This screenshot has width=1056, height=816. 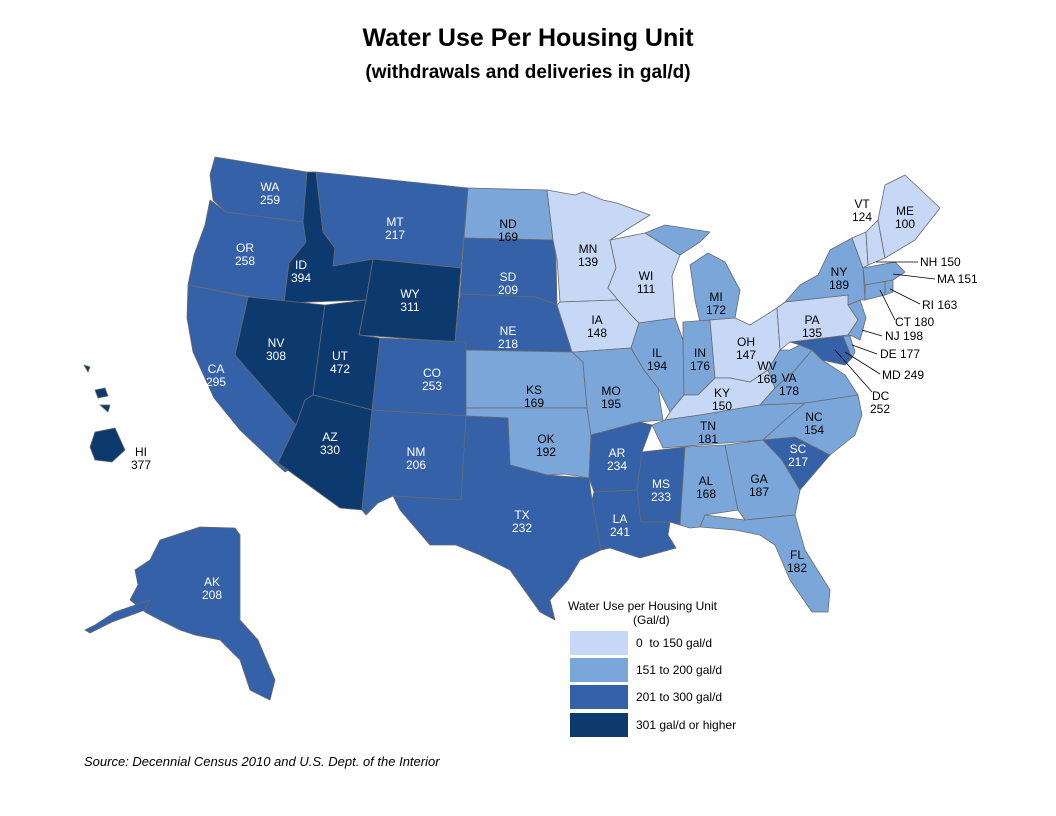 What do you see at coordinates (202, 613) in the screenshot?
I see `state-AK` at bounding box center [202, 613].